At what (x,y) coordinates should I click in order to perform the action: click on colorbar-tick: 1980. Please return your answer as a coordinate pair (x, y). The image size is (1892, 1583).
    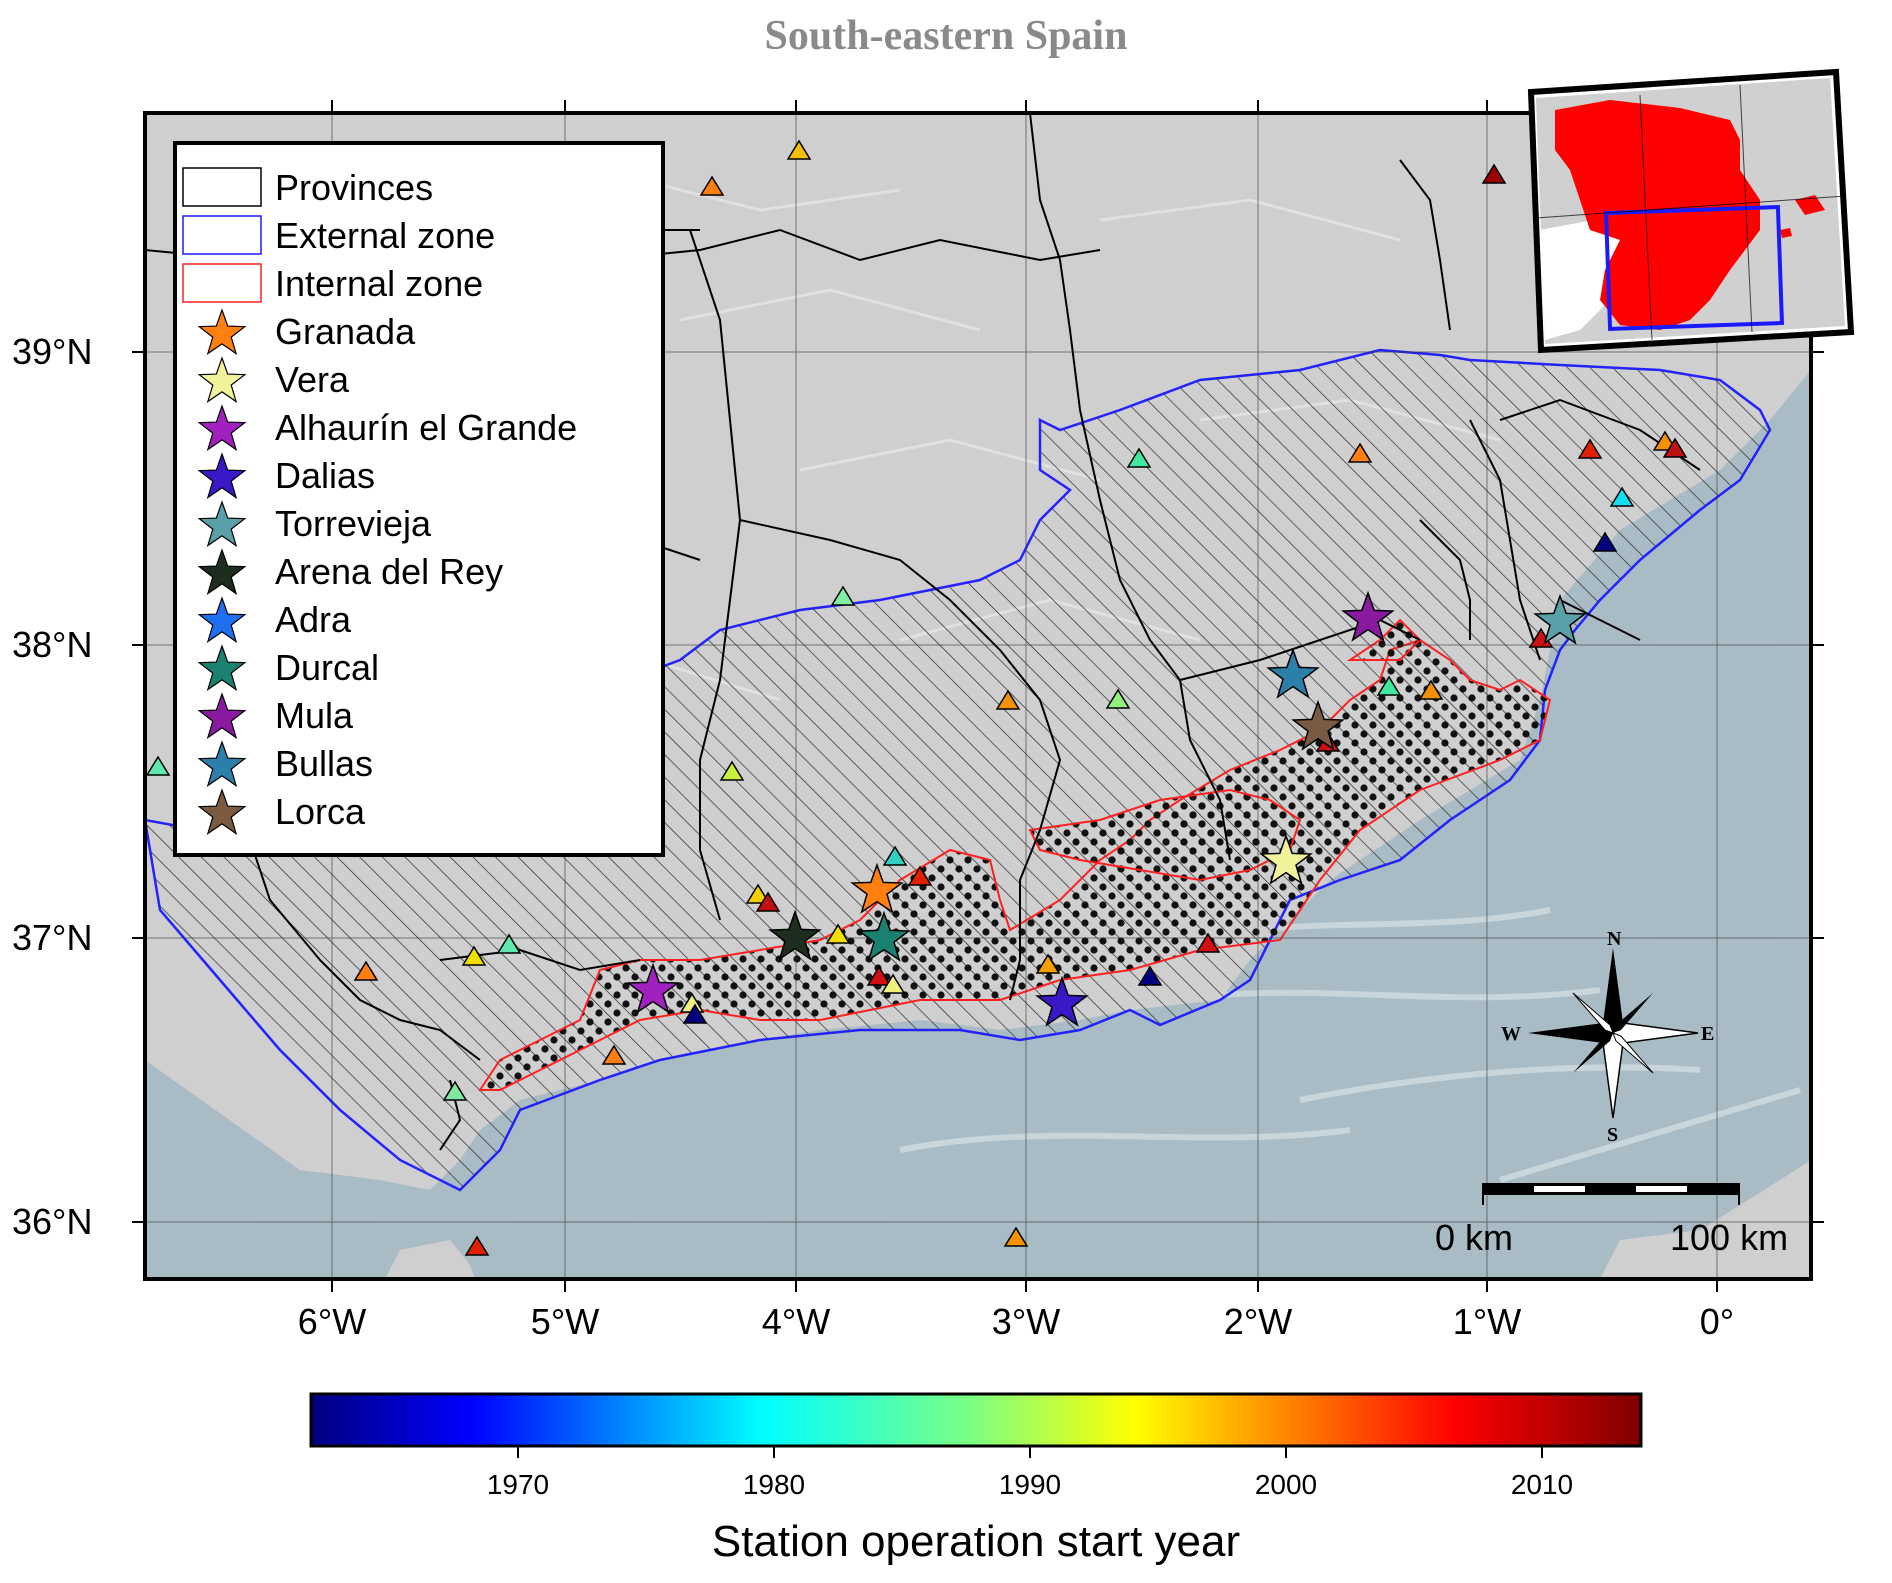
    Looking at the image, I should click on (774, 1484).